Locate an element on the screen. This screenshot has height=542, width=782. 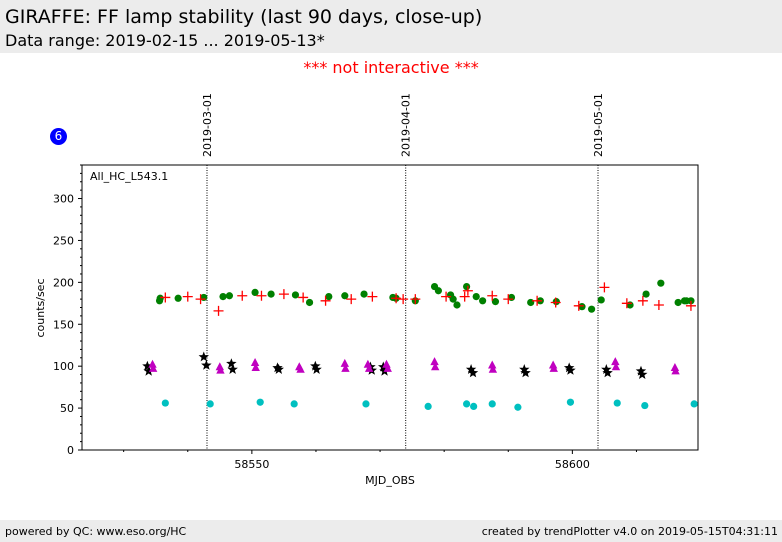
x-axis-label: MJD_OBS is located at coordinates (390, 480).